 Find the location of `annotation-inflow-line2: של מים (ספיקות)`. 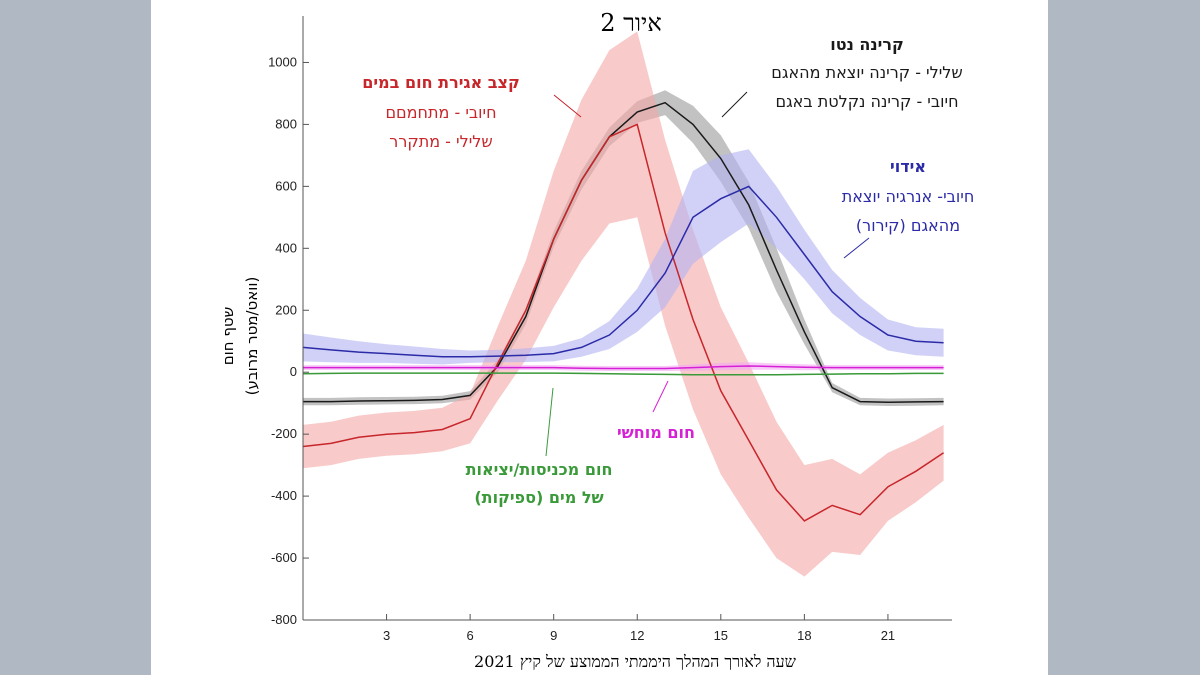

annotation-inflow-line2: של מים (ספיקות) is located at coordinates (538, 497).